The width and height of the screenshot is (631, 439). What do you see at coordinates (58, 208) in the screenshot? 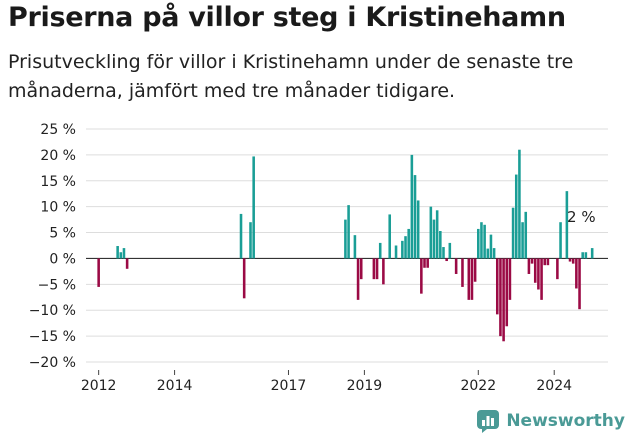
I see `y-tick-label: 10 %` at bounding box center [58, 208].